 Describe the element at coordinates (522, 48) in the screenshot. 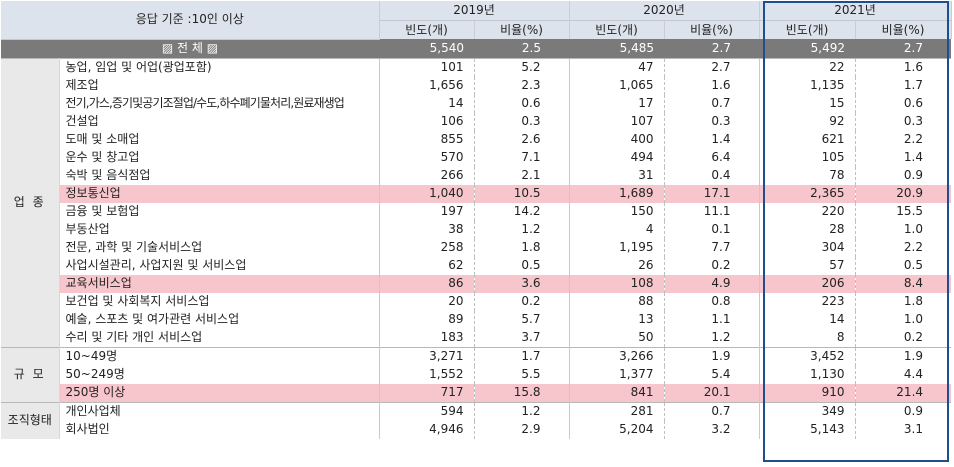

I see `total-ratio-2019: 2.5` at that location.